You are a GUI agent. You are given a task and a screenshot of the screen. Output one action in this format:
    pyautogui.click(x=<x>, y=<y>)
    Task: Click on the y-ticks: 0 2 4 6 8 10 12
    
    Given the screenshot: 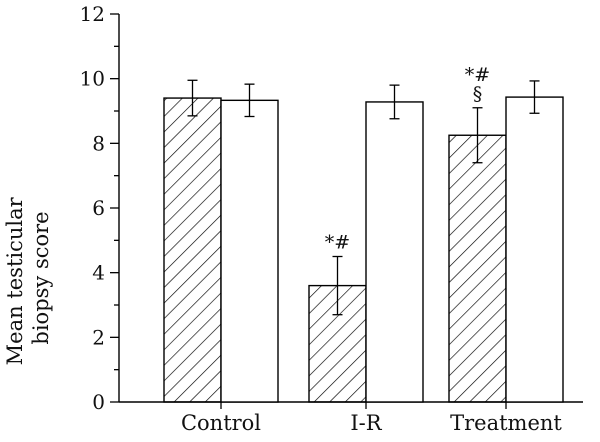 What is the action you would take?
    pyautogui.click(x=99, y=208)
    